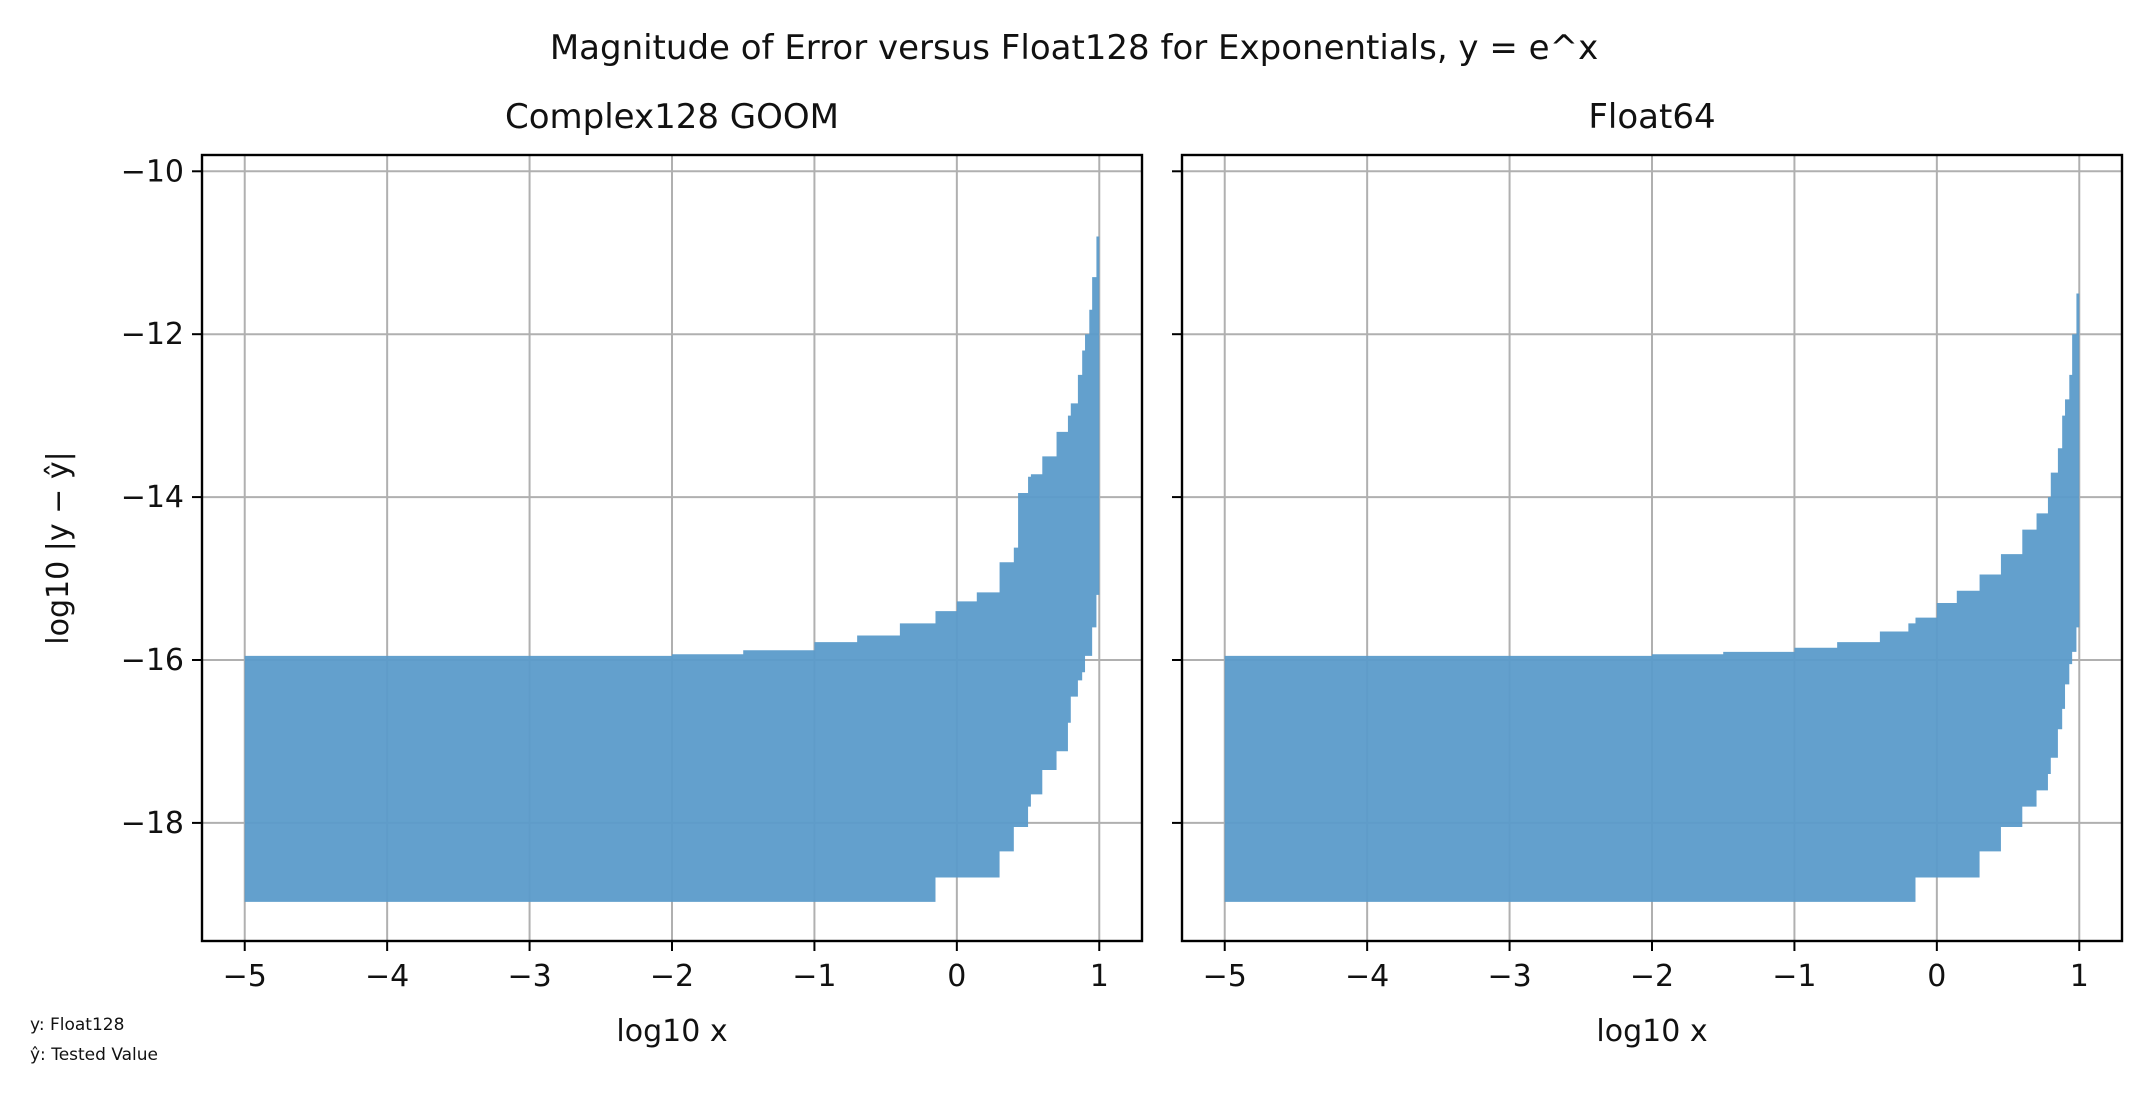  What do you see at coordinates (77, 1025) in the screenshot?
I see `footnote-line-1: y: Float128` at bounding box center [77, 1025].